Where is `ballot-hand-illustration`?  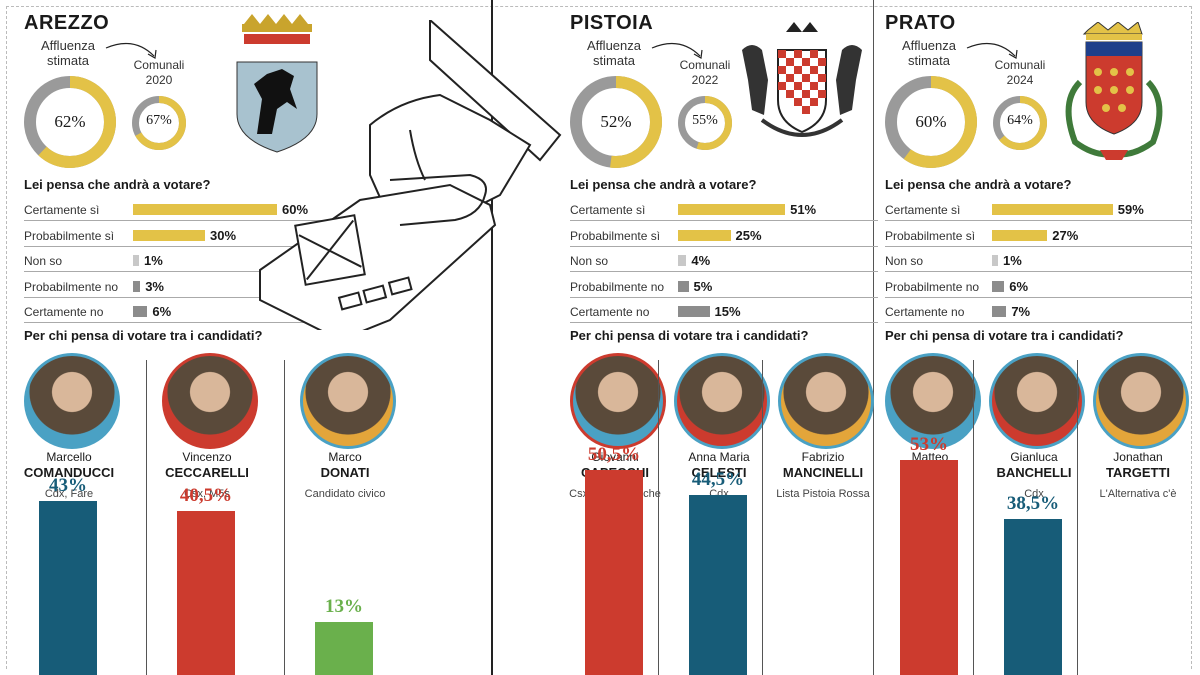 ballot-hand-illustration is located at coordinates (410, 175).